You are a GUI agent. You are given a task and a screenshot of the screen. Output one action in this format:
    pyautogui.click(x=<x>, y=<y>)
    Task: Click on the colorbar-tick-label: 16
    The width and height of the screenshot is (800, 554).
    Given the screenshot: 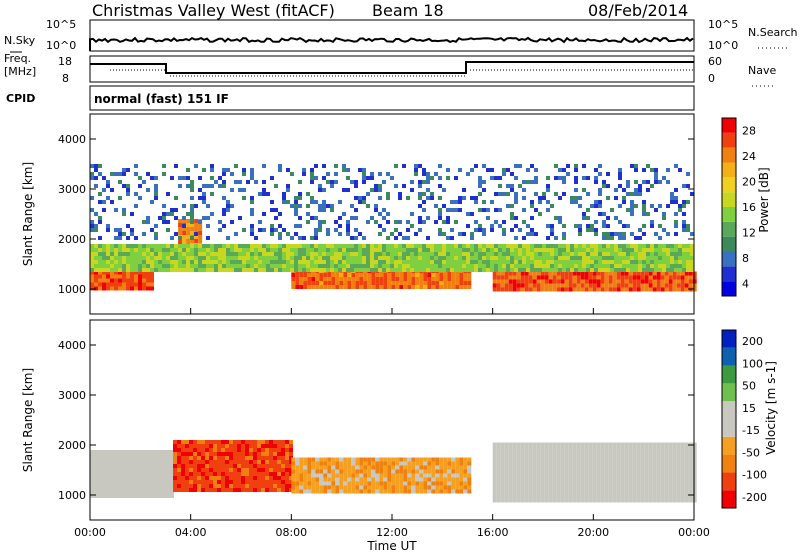 What is the action you would take?
    pyautogui.click(x=749, y=207)
    